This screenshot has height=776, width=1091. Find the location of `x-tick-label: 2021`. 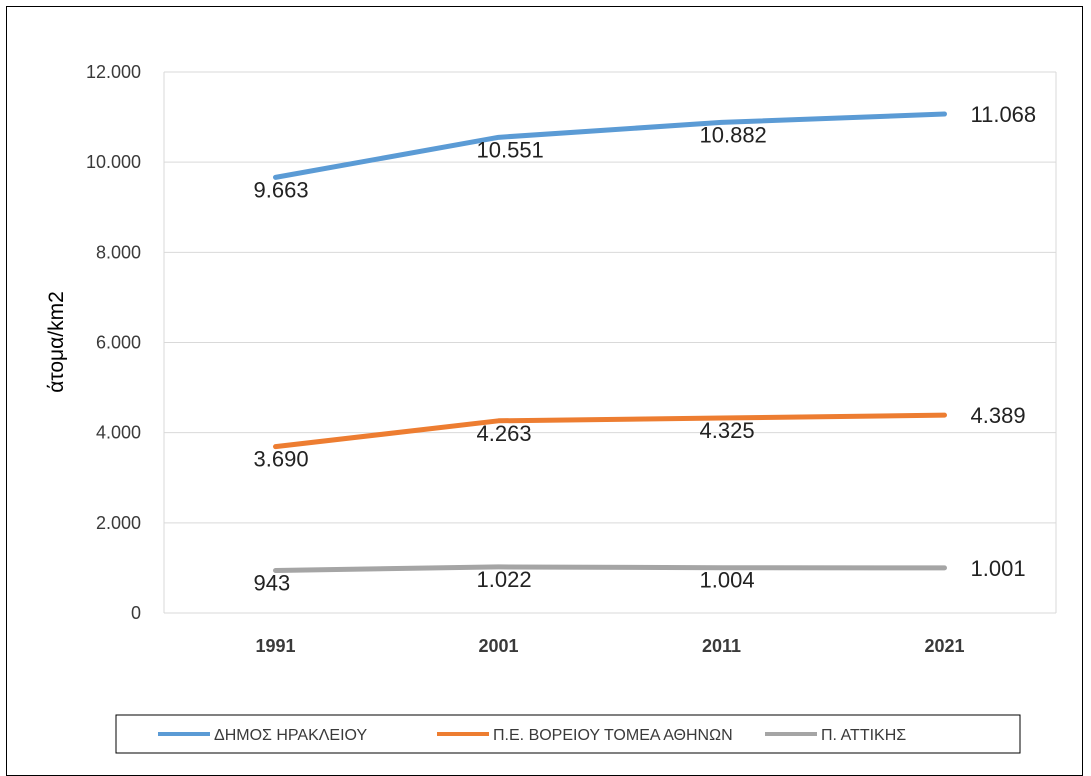

x-tick-label: 2021 is located at coordinates (944, 646).